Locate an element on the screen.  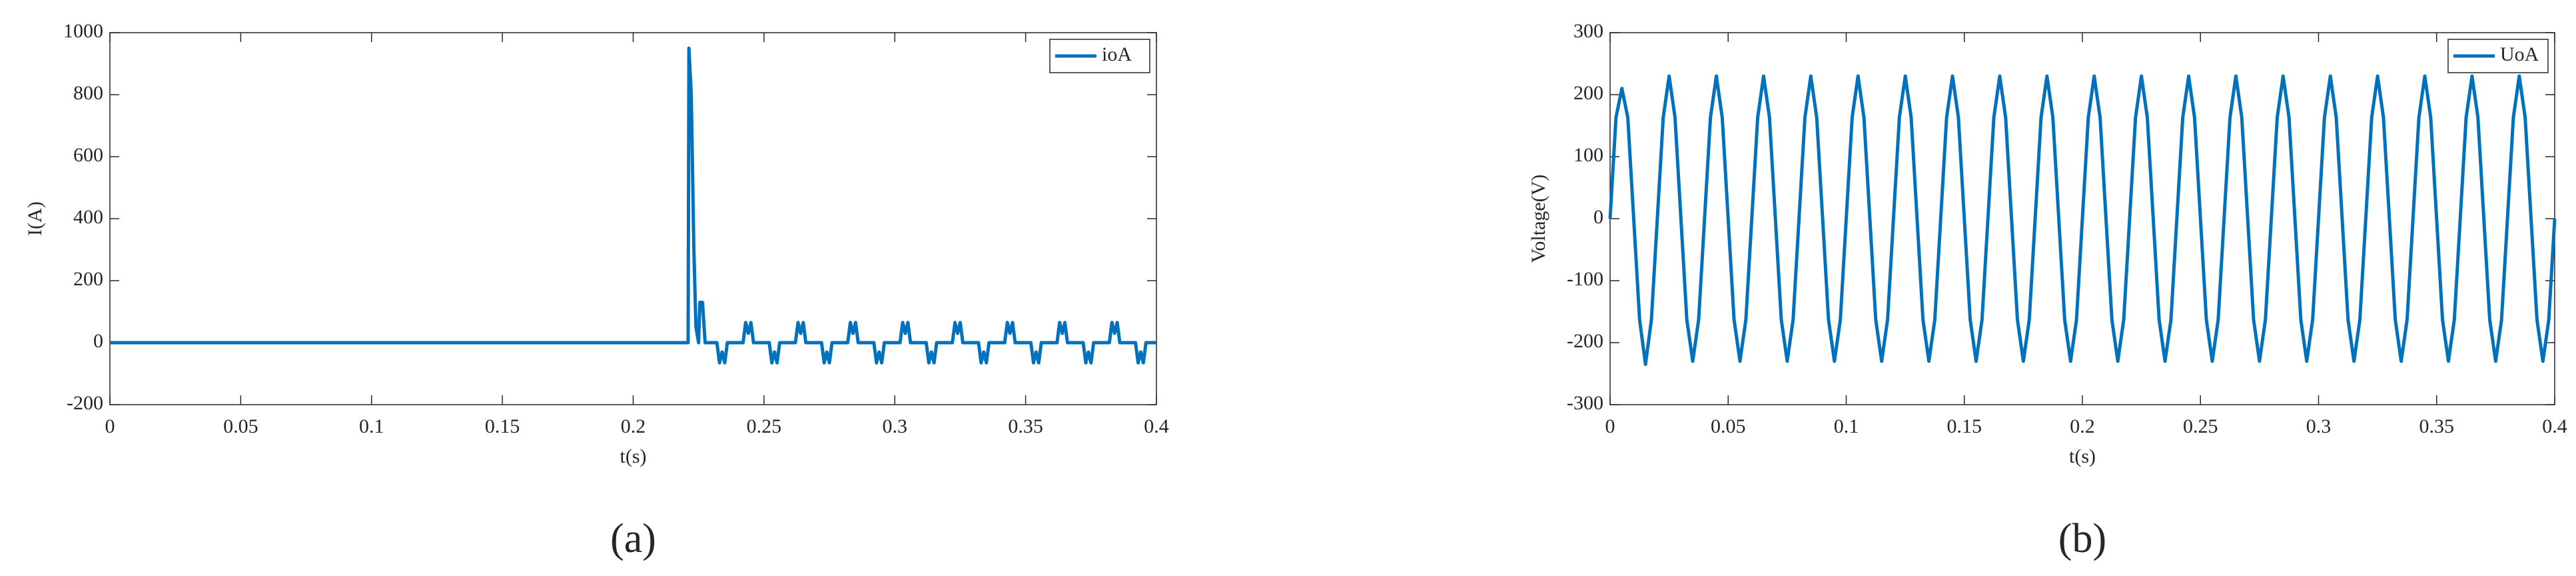
y-axis-label: I(A) is located at coordinates (35, 218).